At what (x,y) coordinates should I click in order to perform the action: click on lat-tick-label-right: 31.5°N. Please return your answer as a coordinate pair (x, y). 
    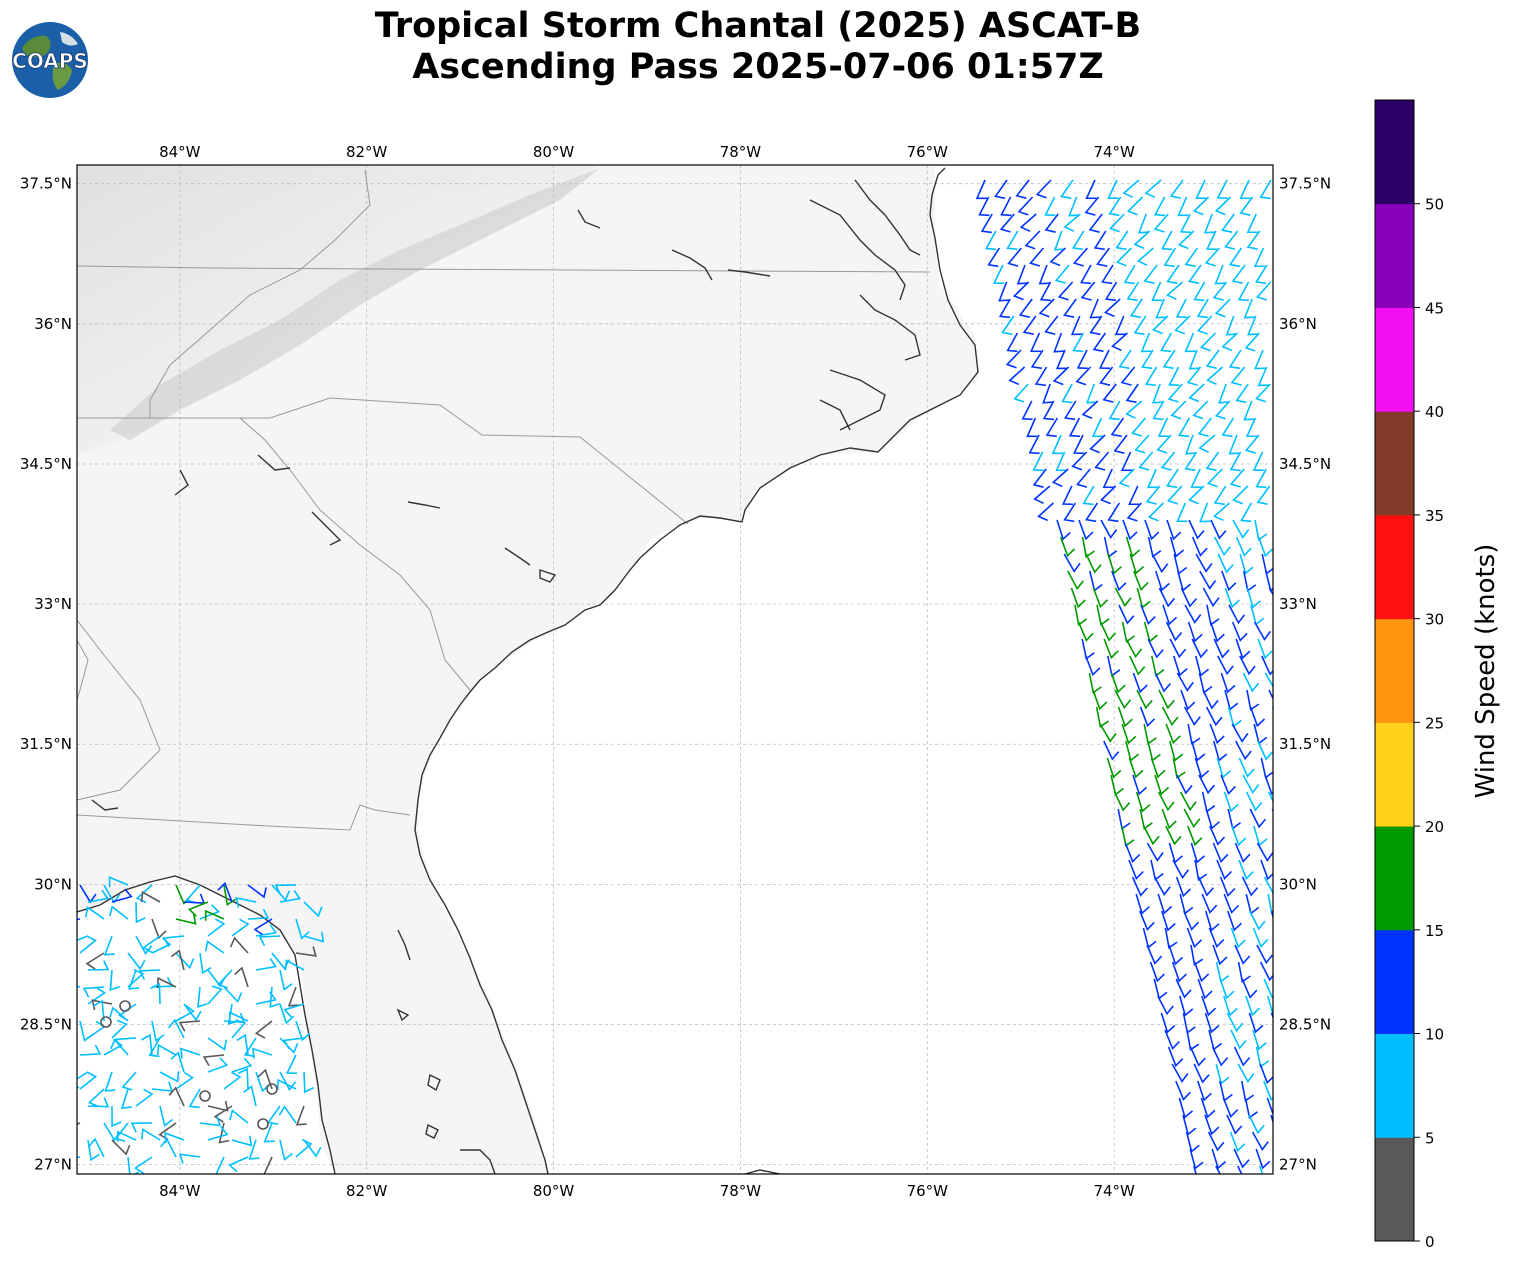
    Looking at the image, I should click on (1305, 744).